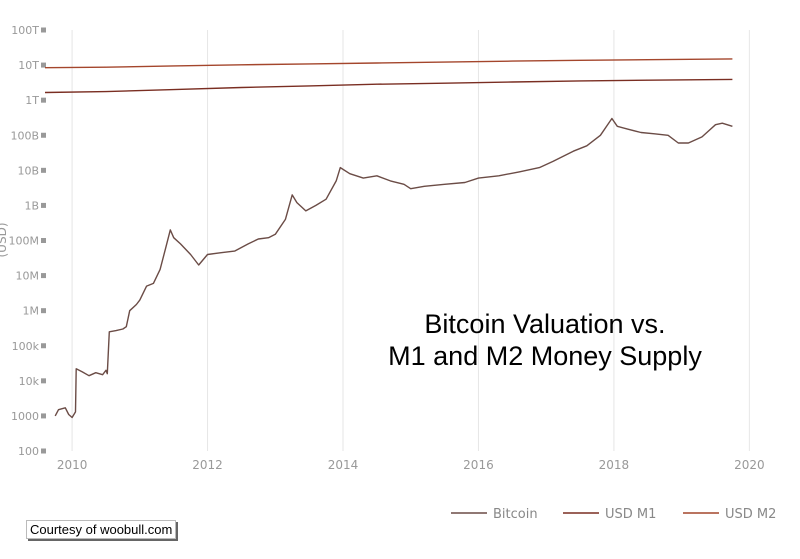 The height and width of the screenshot is (559, 800). Describe the element at coordinates (388, 63) in the screenshot. I see `series-line-usd-m2` at that location.